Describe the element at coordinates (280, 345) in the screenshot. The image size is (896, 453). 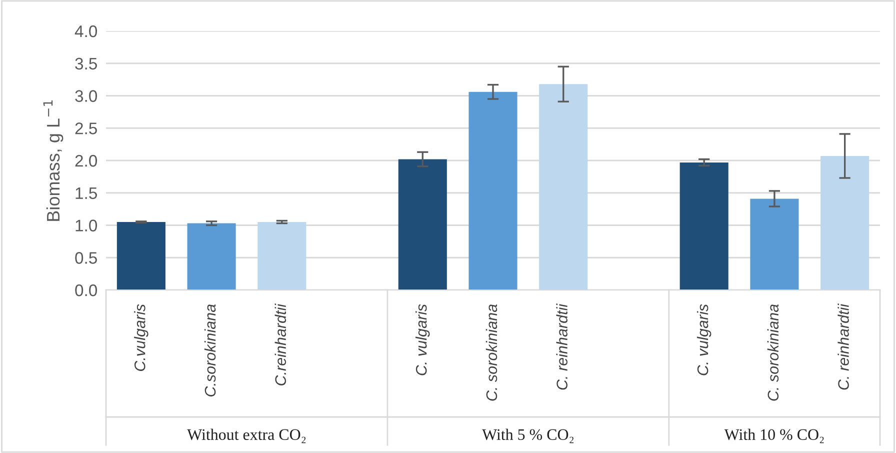
I see `x-tick-label: C.reinhardtii` at that location.